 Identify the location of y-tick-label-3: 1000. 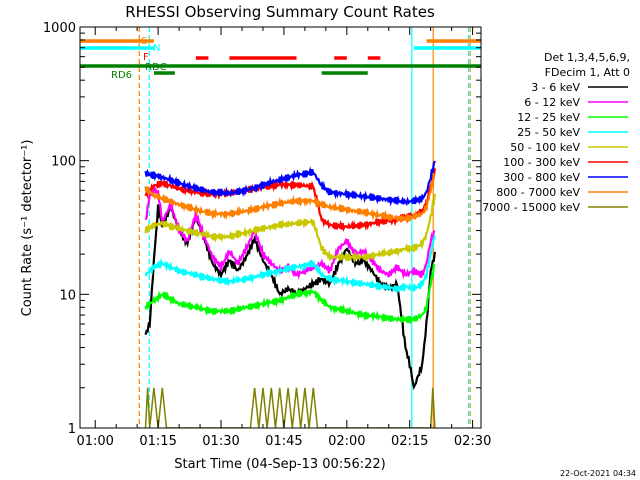
(59, 28).